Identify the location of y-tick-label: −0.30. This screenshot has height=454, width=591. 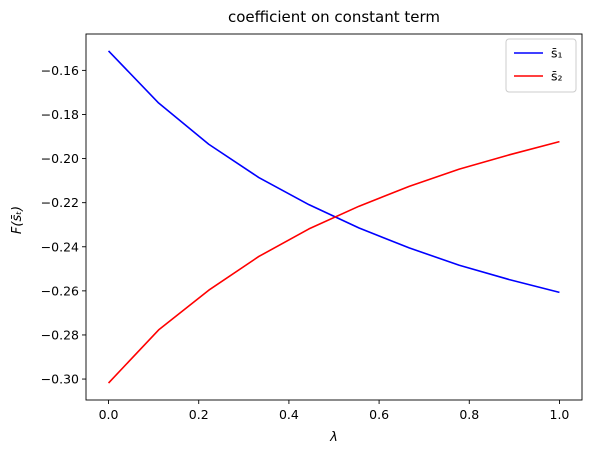
(60, 379).